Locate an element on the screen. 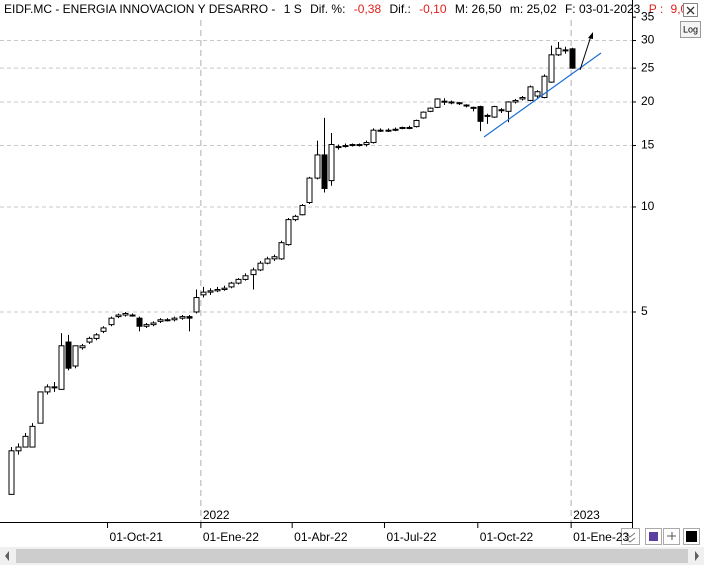  y-tick-label: 20 is located at coordinates (648, 101).